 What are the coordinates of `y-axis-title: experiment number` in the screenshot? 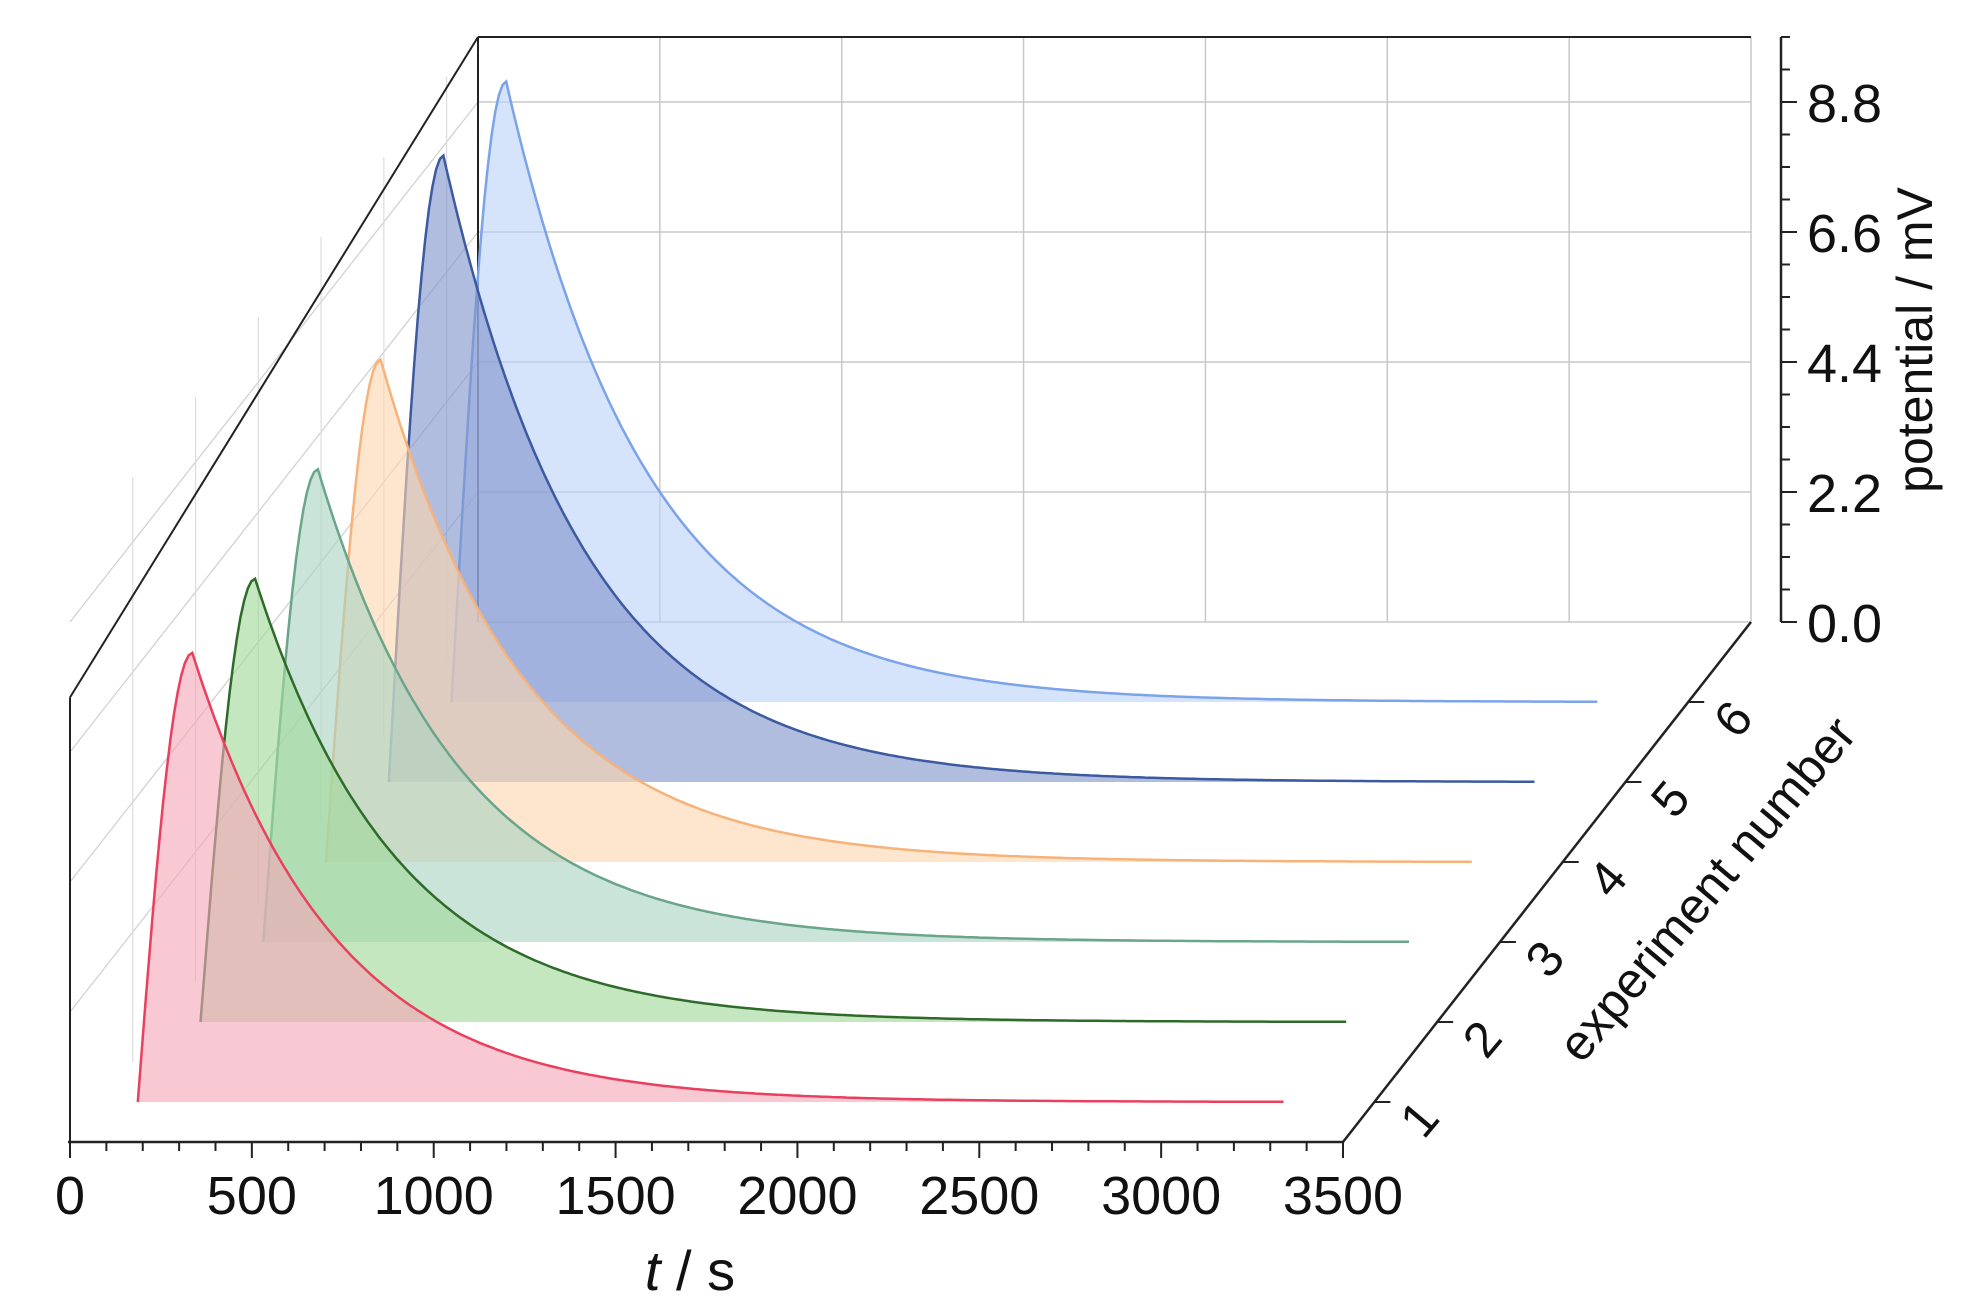 It's located at (1707, 889).